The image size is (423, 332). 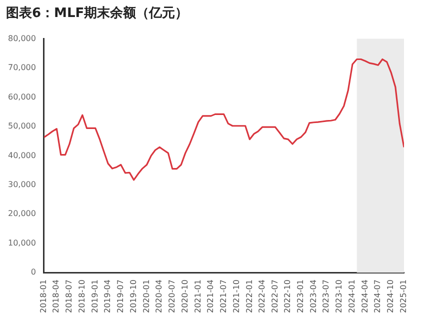 What do you see at coordinates (120, 297) in the screenshot?
I see `x-tick-label: 2019-07` at bounding box center [120, 297].